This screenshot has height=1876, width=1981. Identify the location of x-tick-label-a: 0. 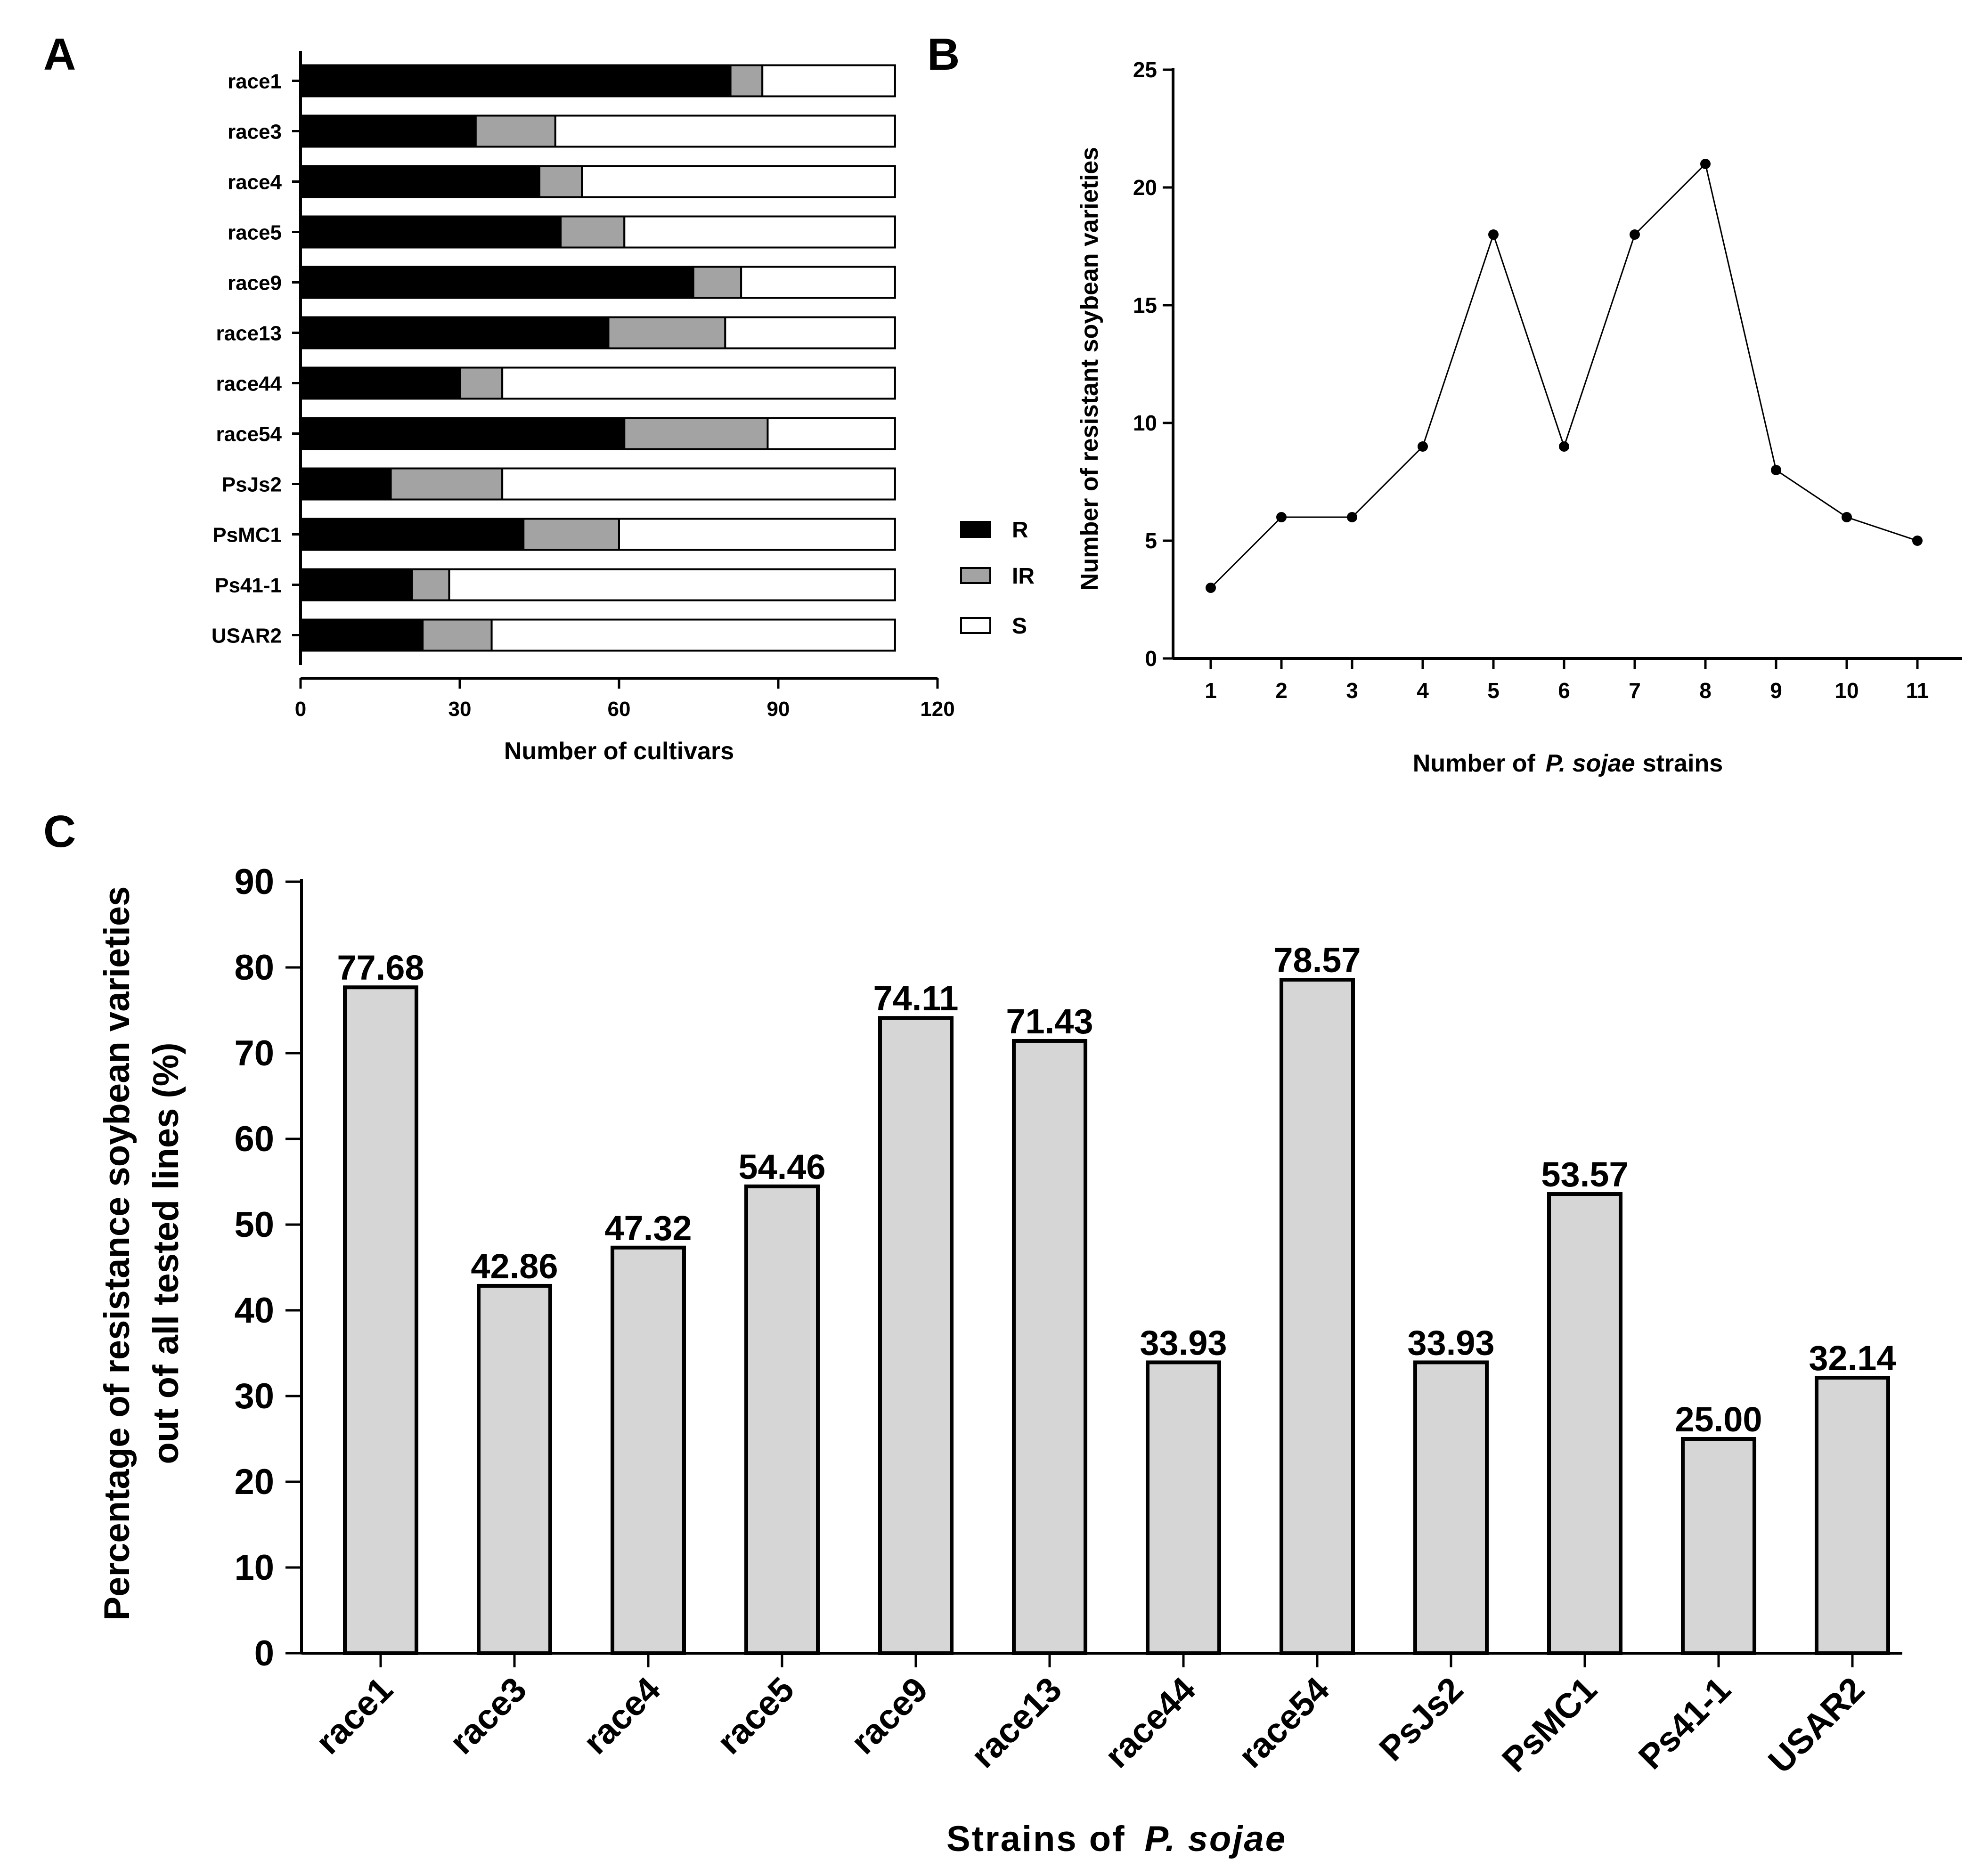
(300, 709).